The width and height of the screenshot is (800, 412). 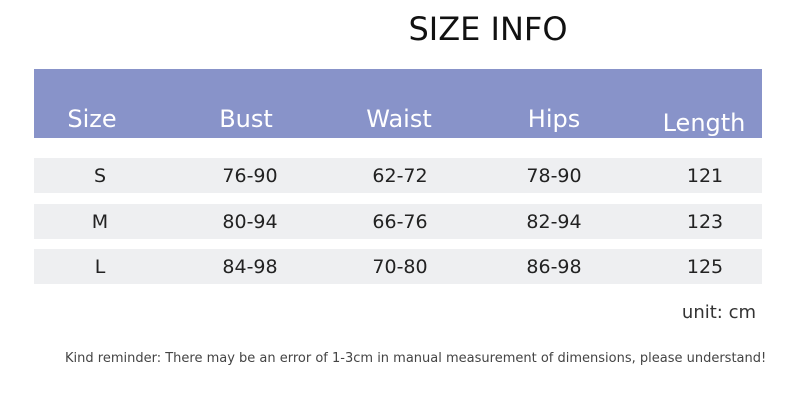 What do you see at coordinates (554, 267) in the screenshot?
I see `cell-hips: 86-98` at bounding box center [554, 267].